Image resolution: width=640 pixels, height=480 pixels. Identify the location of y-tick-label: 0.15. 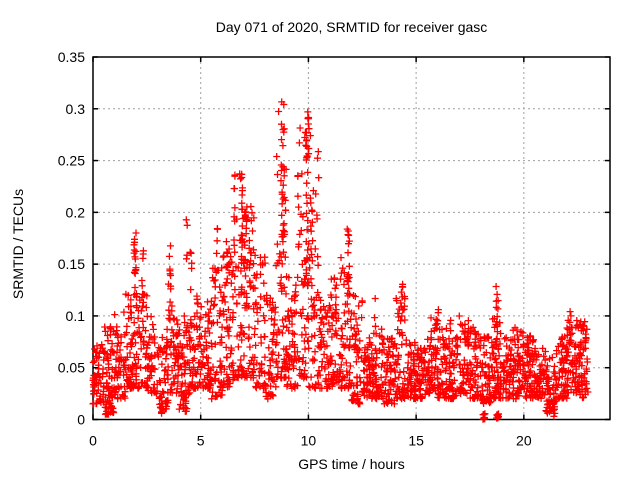
(71, 264).